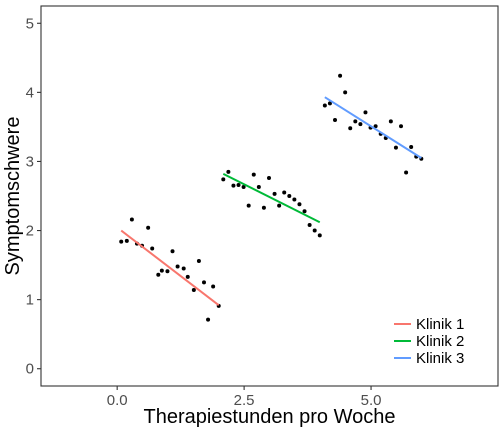 This screenshot has width=504, height=432. What do you see at coordinates (30, 23) in the screenshot?
I see `y-tick-label: 5` at bounding box center [30, 23].